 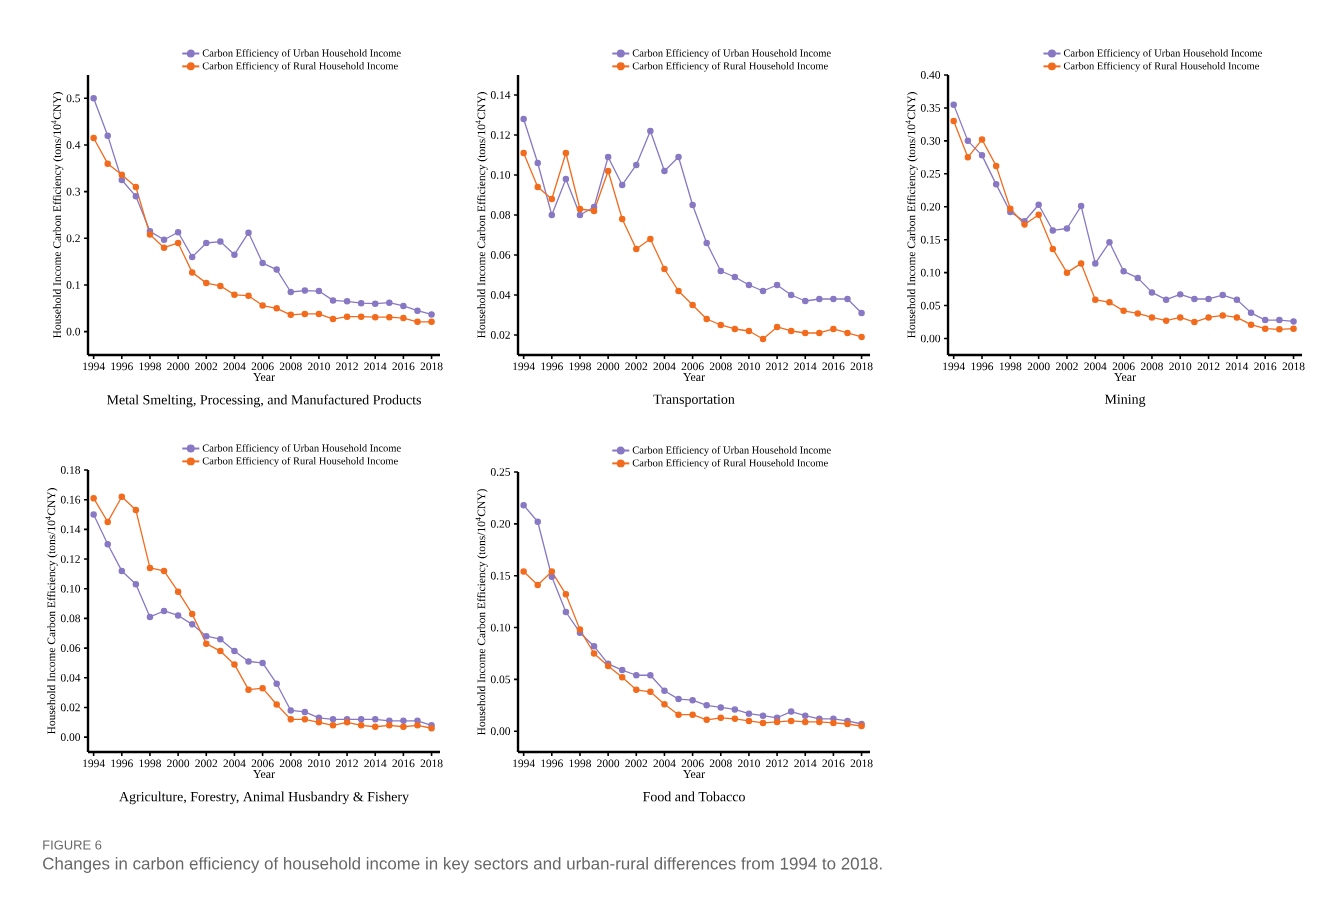 I want to click on y-tick-label: 0.35, so click(x=930, y=108).